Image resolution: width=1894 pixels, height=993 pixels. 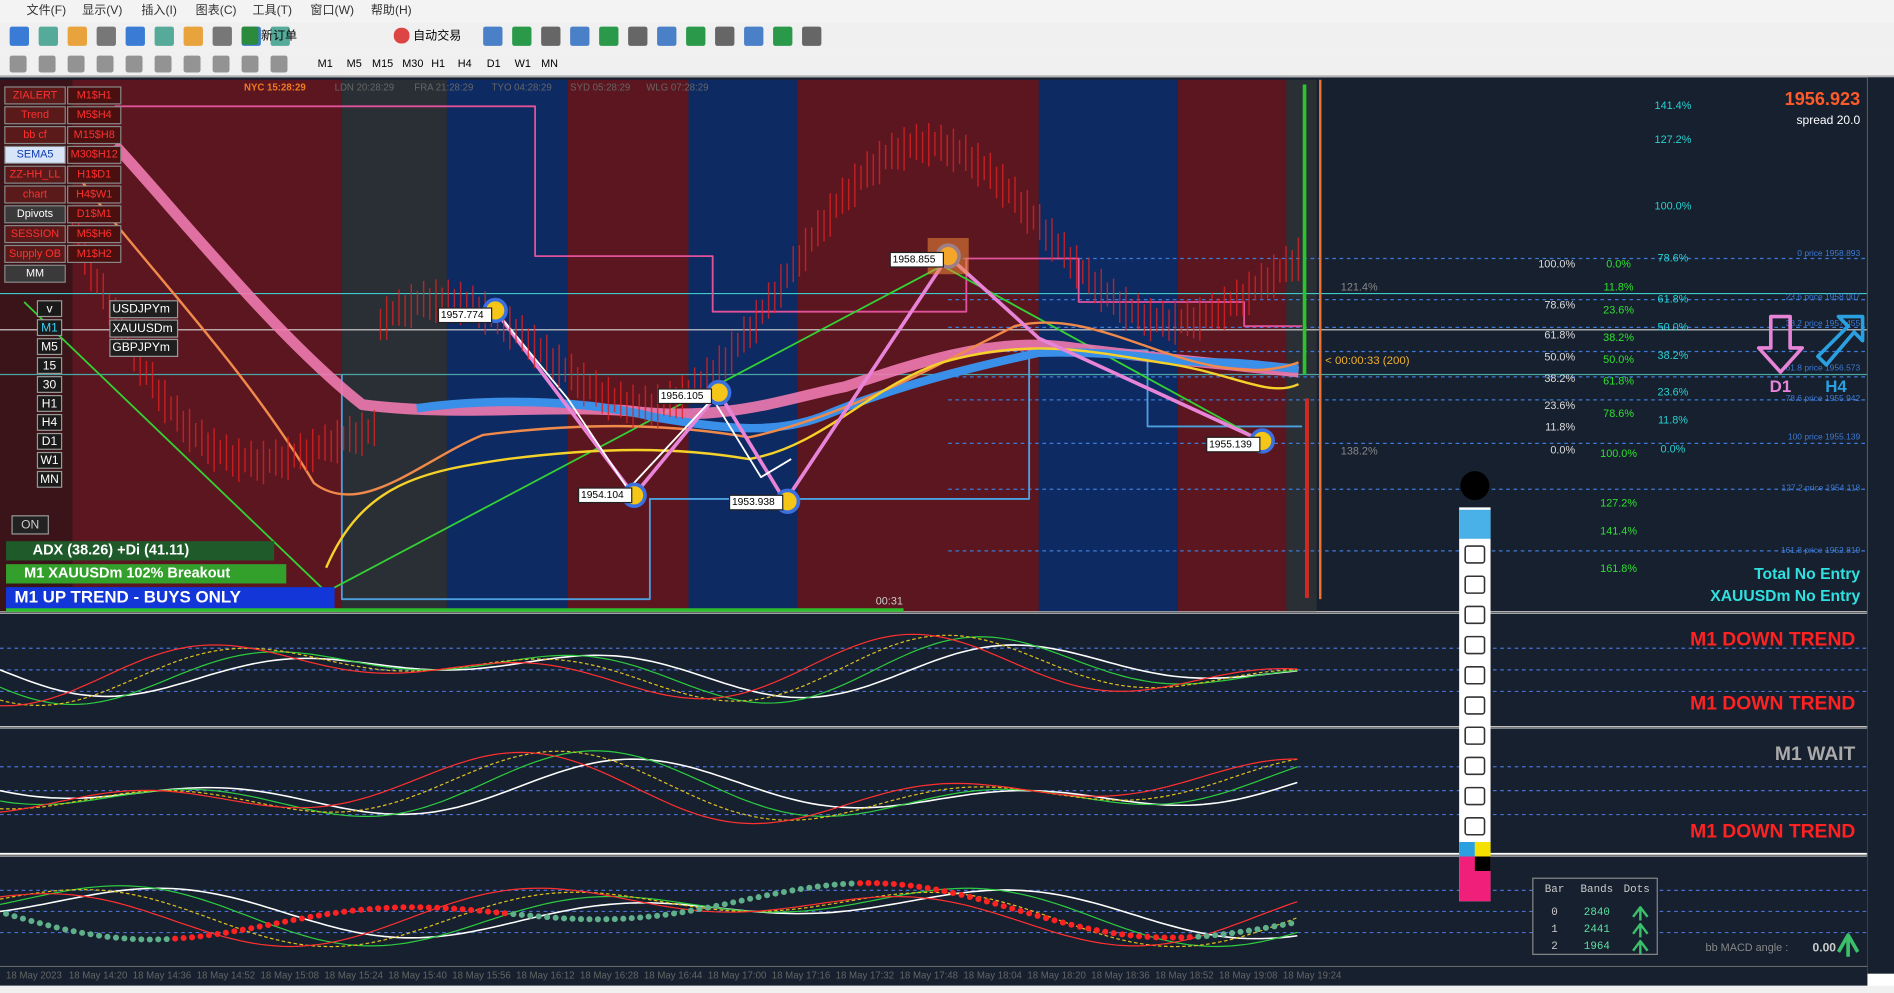 What do you see at coordinates (94, 194) in the screenshot?
I see `pair-button-label: H4$W1` at bounding box center [94, 194].